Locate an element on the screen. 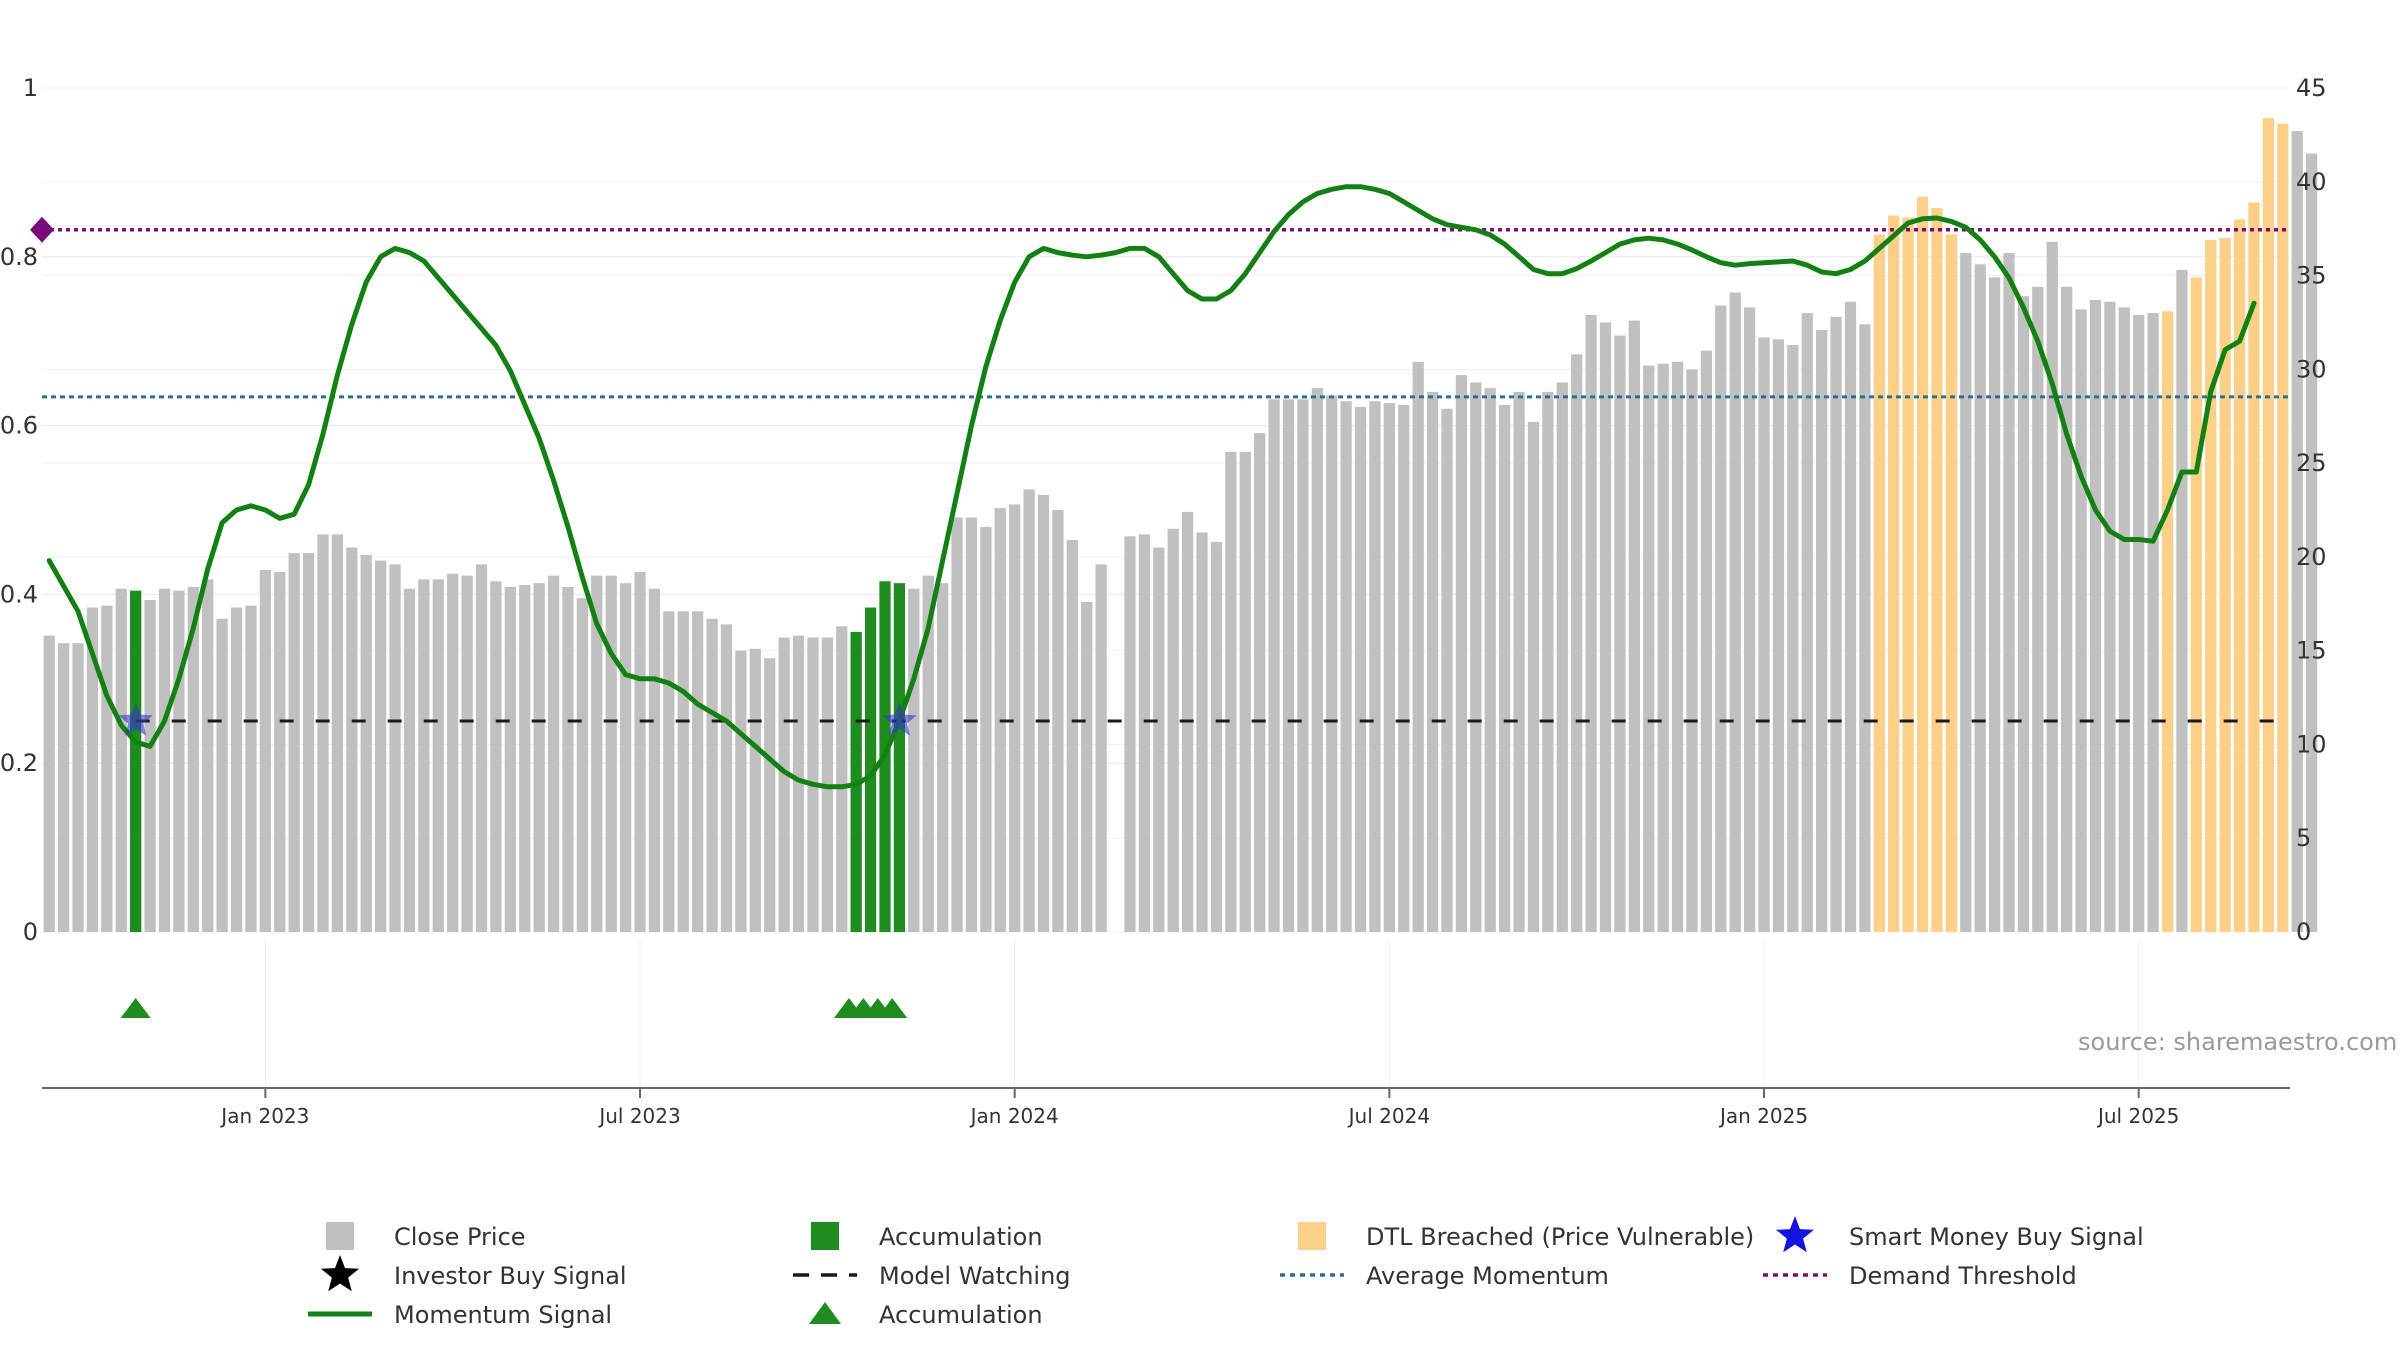  accumulation-bar is located at coordinates (870, 769).